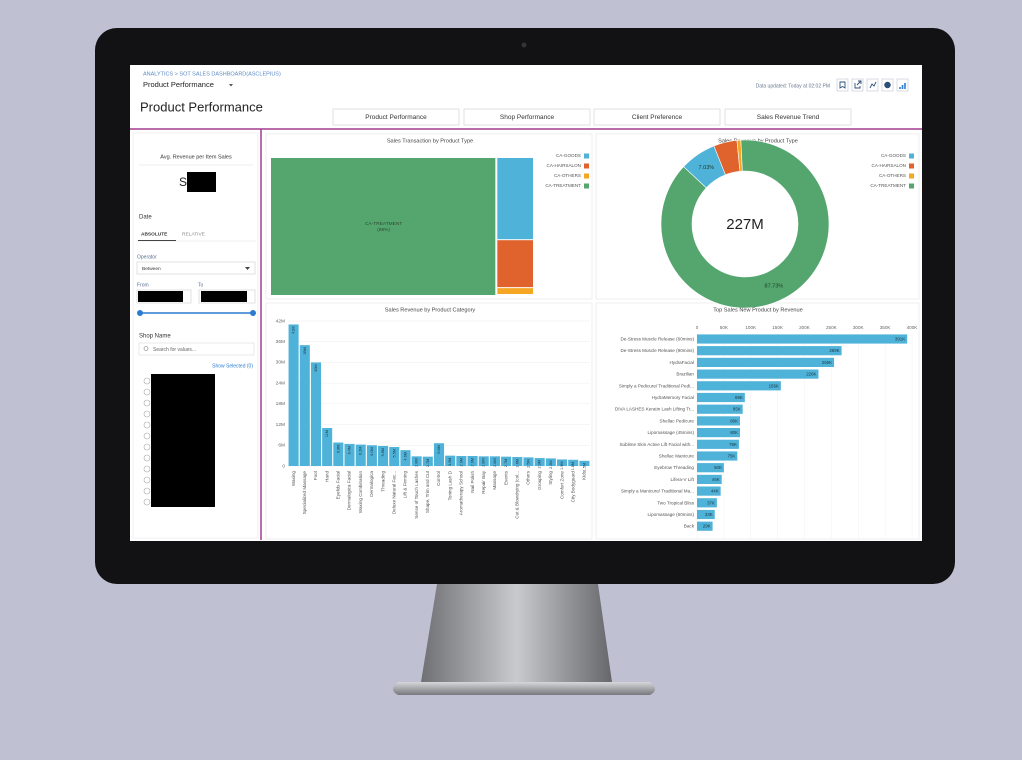 The height and width of the screenshot is (760, 1022). Describe the element at coordinates (657, 350) in the screenshot. I see `y-tick-label: De-Stress Muscle Release (90mins)` at that location.